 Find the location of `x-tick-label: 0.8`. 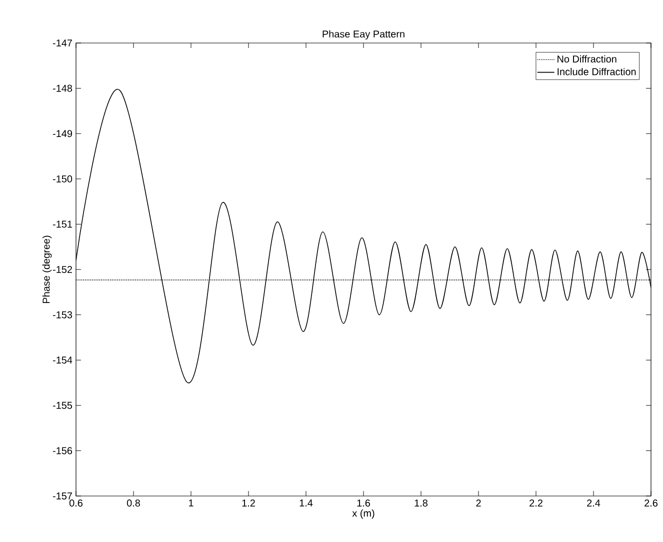

x-tick-label: 0.8 is located at coordinates (133, 503).